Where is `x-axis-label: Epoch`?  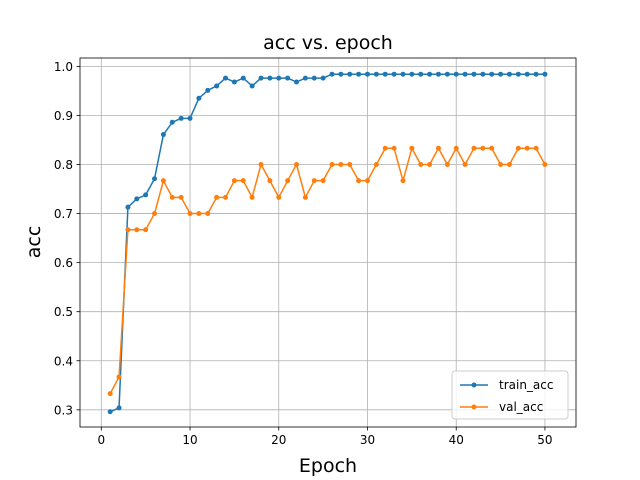 x-axis-label: Epoch is located at coordinates (328, 466).